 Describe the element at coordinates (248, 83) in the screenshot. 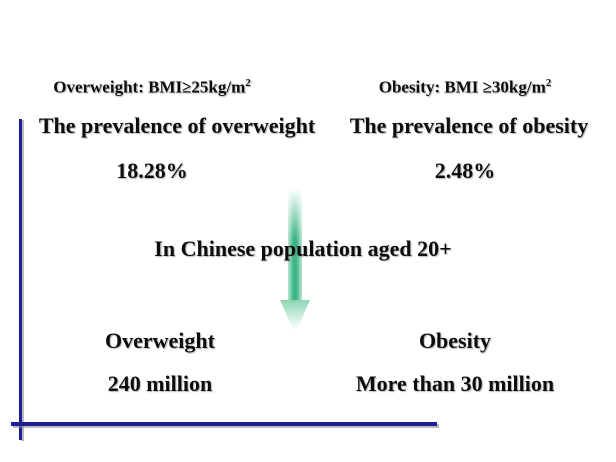

I see `overweight-criteria-superscript: 2` at that location.